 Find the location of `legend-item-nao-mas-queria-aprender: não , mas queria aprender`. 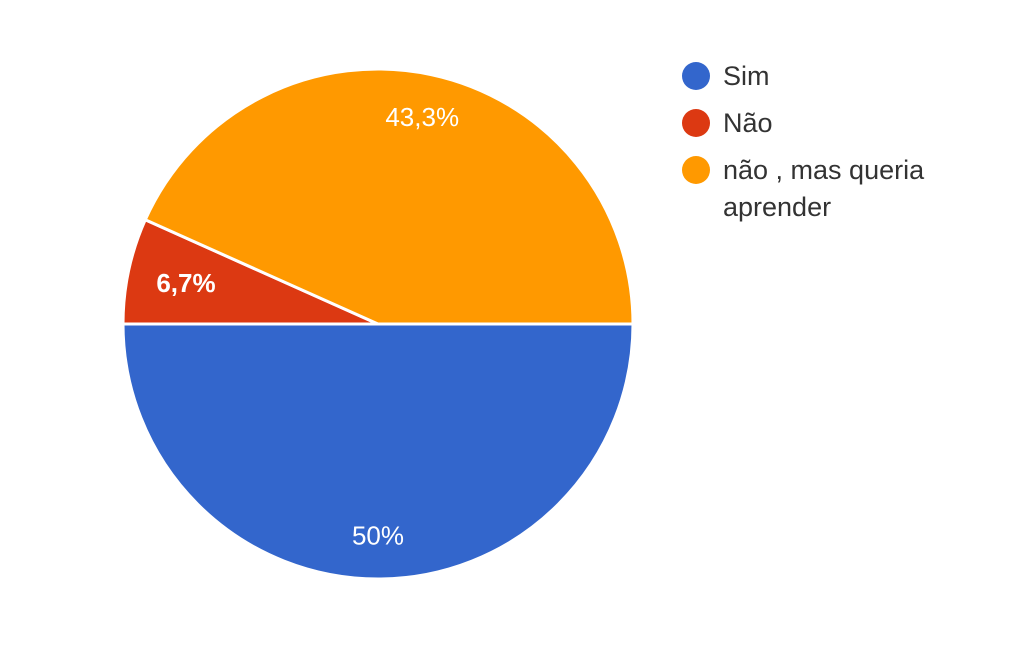

legend-item-nao-mas-queria-aprender: não , mas queria aprender is located at coordinates (847, 189).